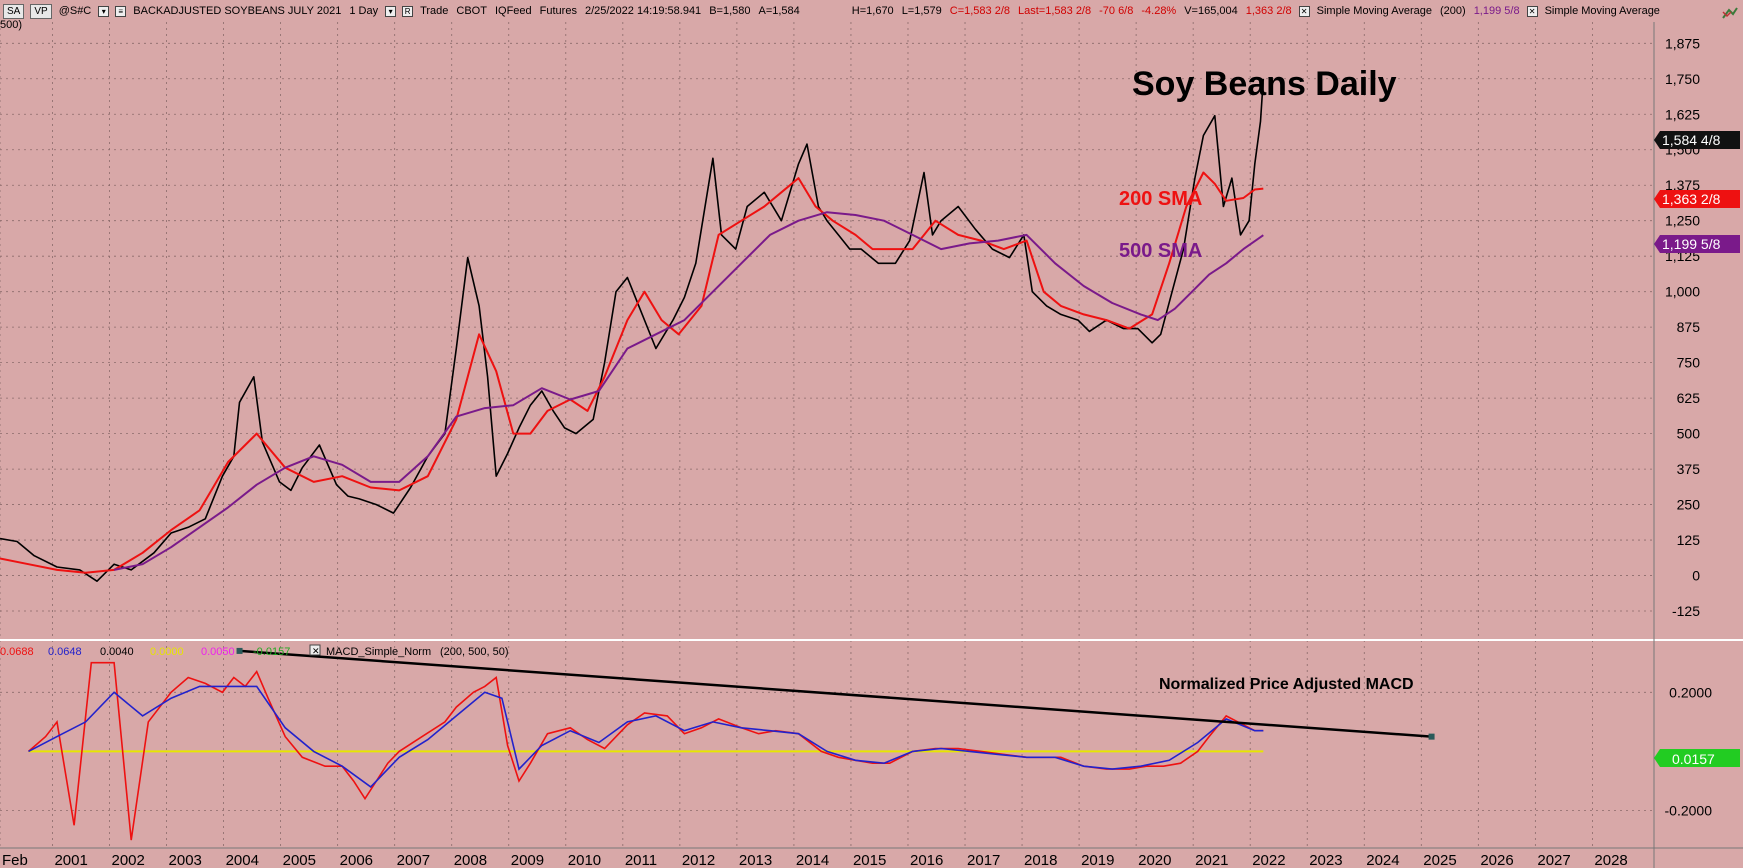 This screenshot has height=868, width=1743. What do you see at coordinates (926, 860) in the screenshot?
I see `time-axis-tick: 2016` at bounding box center [926, 860].